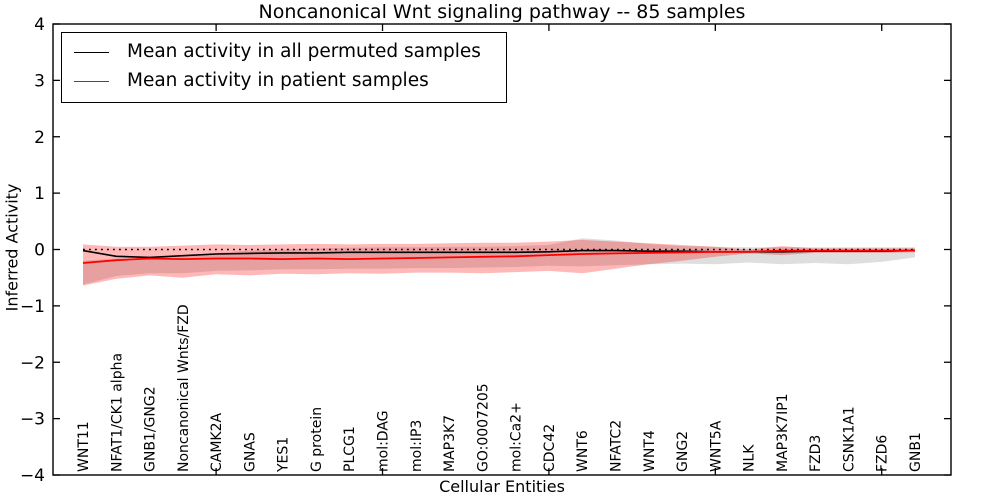  What do you see at coordinates (616, 446) in the screenshot?
I see `x-category-label: NFATC2` at bounding box center [616, 446].